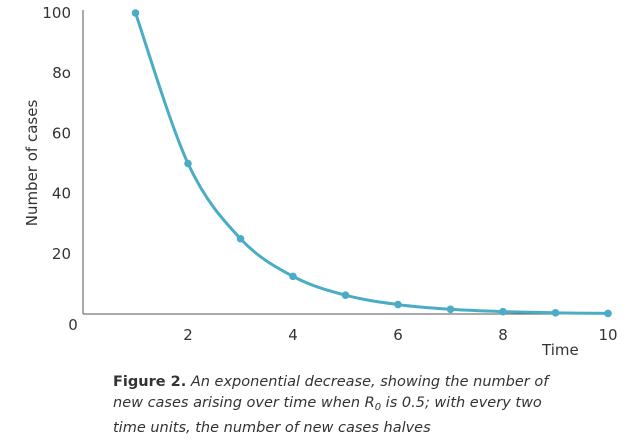 Image resolution: width=635 pixels, height=445 pixels. What do you see at coordinates (398, 335) in the screenshot?
I see `x-tick-label-6: 6` at bounding box center [398, 335].